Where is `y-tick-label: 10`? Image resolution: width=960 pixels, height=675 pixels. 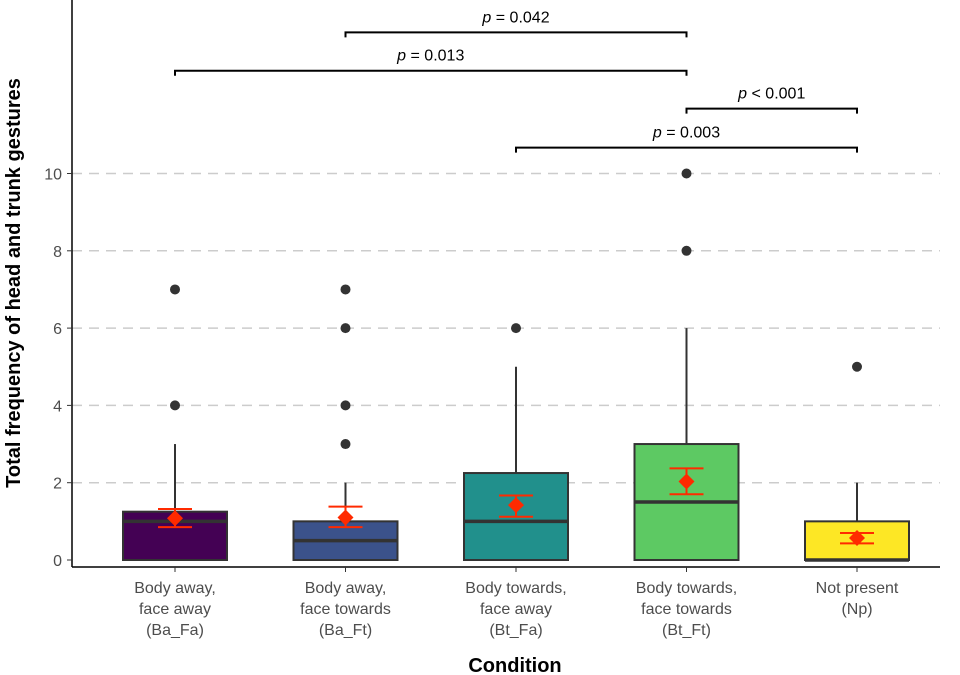
y-tick-label: 10 is located at coordinates (53, 175).